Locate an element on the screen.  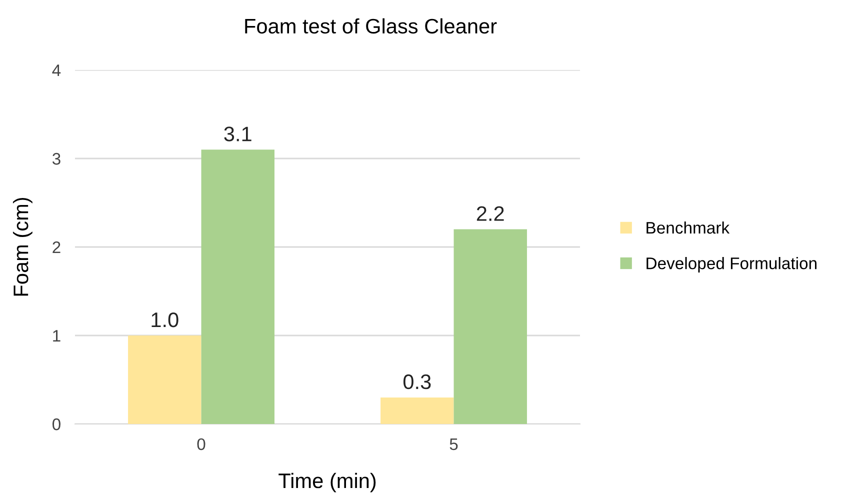
data-label: 3.1 is located at coordinates (238, 134).